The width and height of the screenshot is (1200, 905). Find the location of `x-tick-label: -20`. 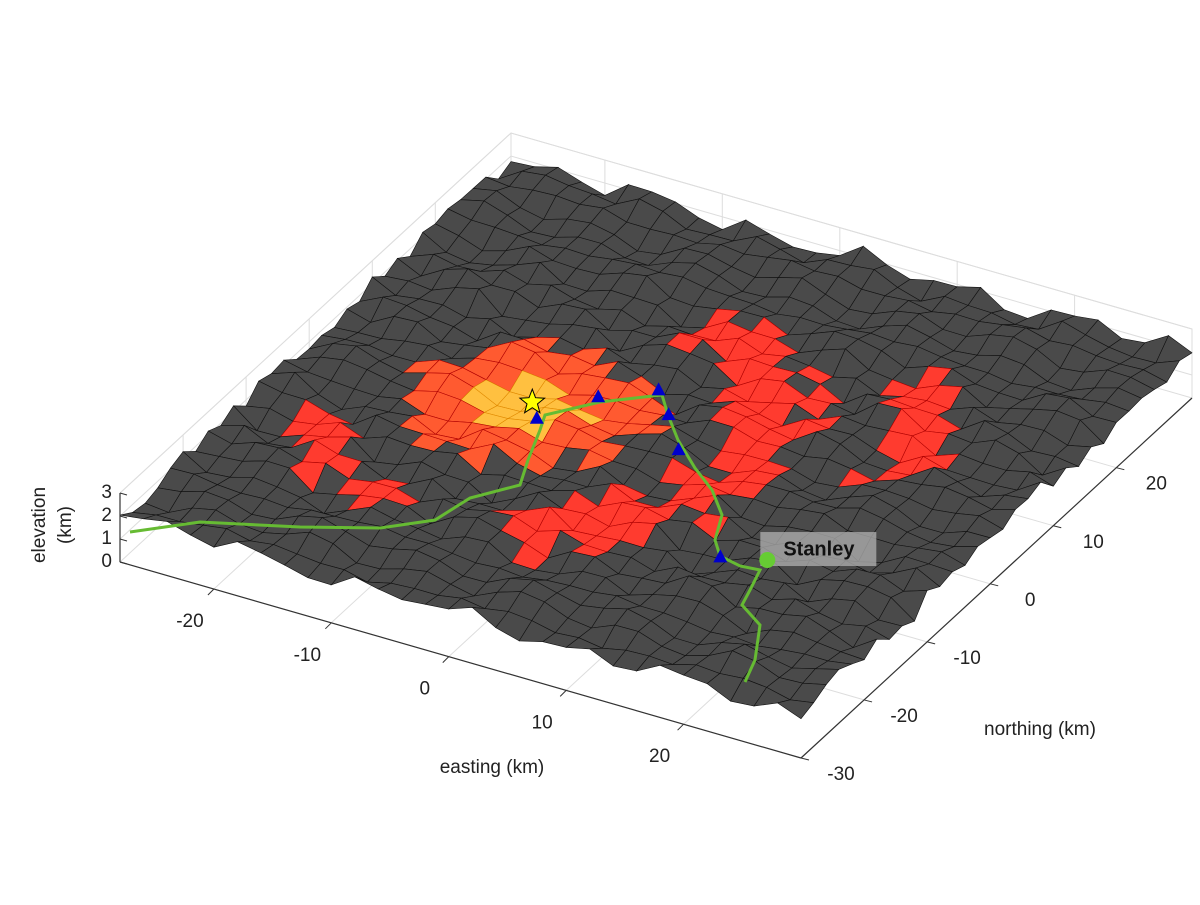

x-tick-label: -20 is located at coordinates (189, 621).